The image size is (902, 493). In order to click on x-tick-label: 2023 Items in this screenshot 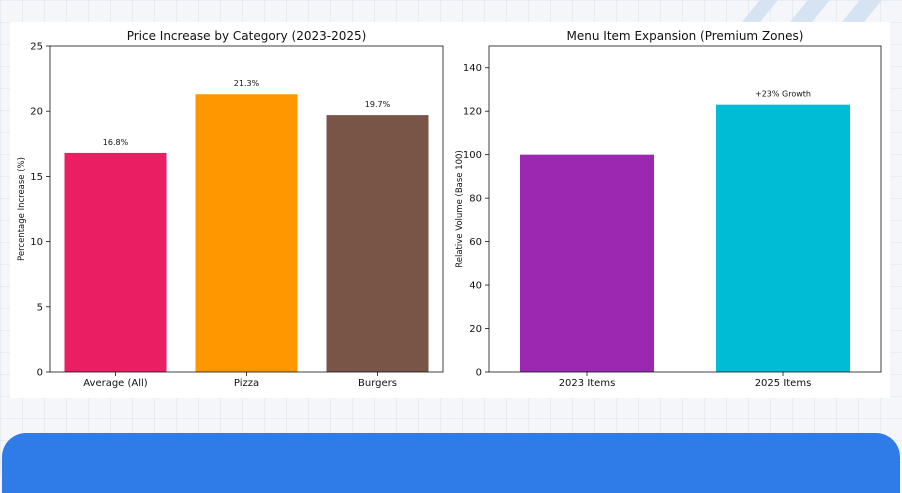, I will do `click(587, 383)`.